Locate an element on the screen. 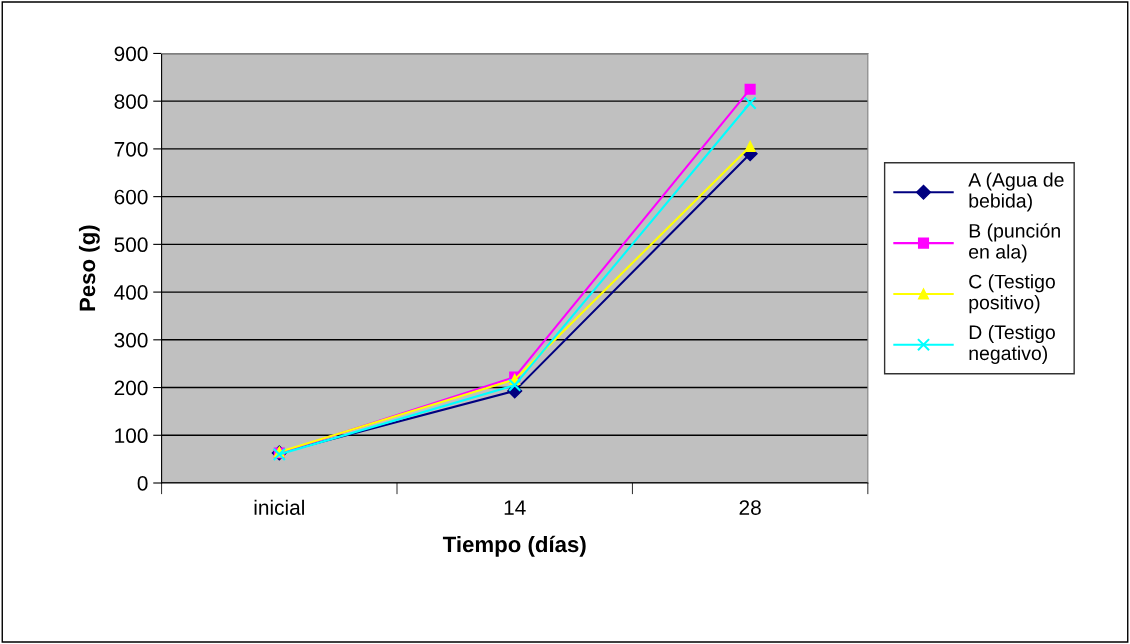  legend-label: C (Testigo positivo) is located at coordinates (1012, 294).